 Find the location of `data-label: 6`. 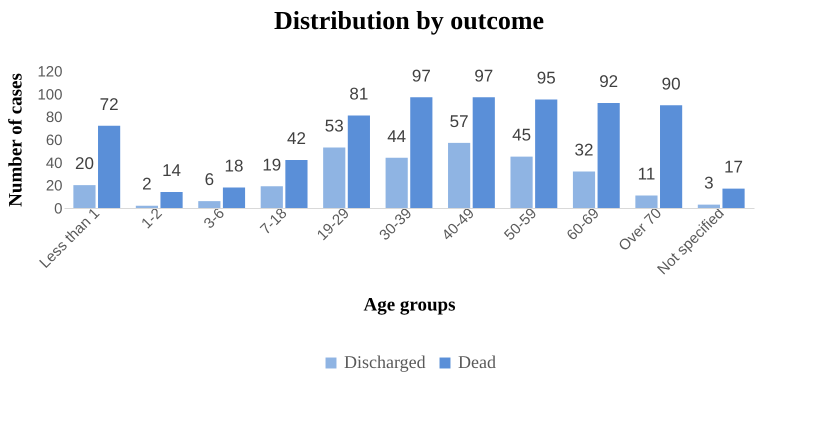

data-label: 6 is located at coordinates (209, 180).